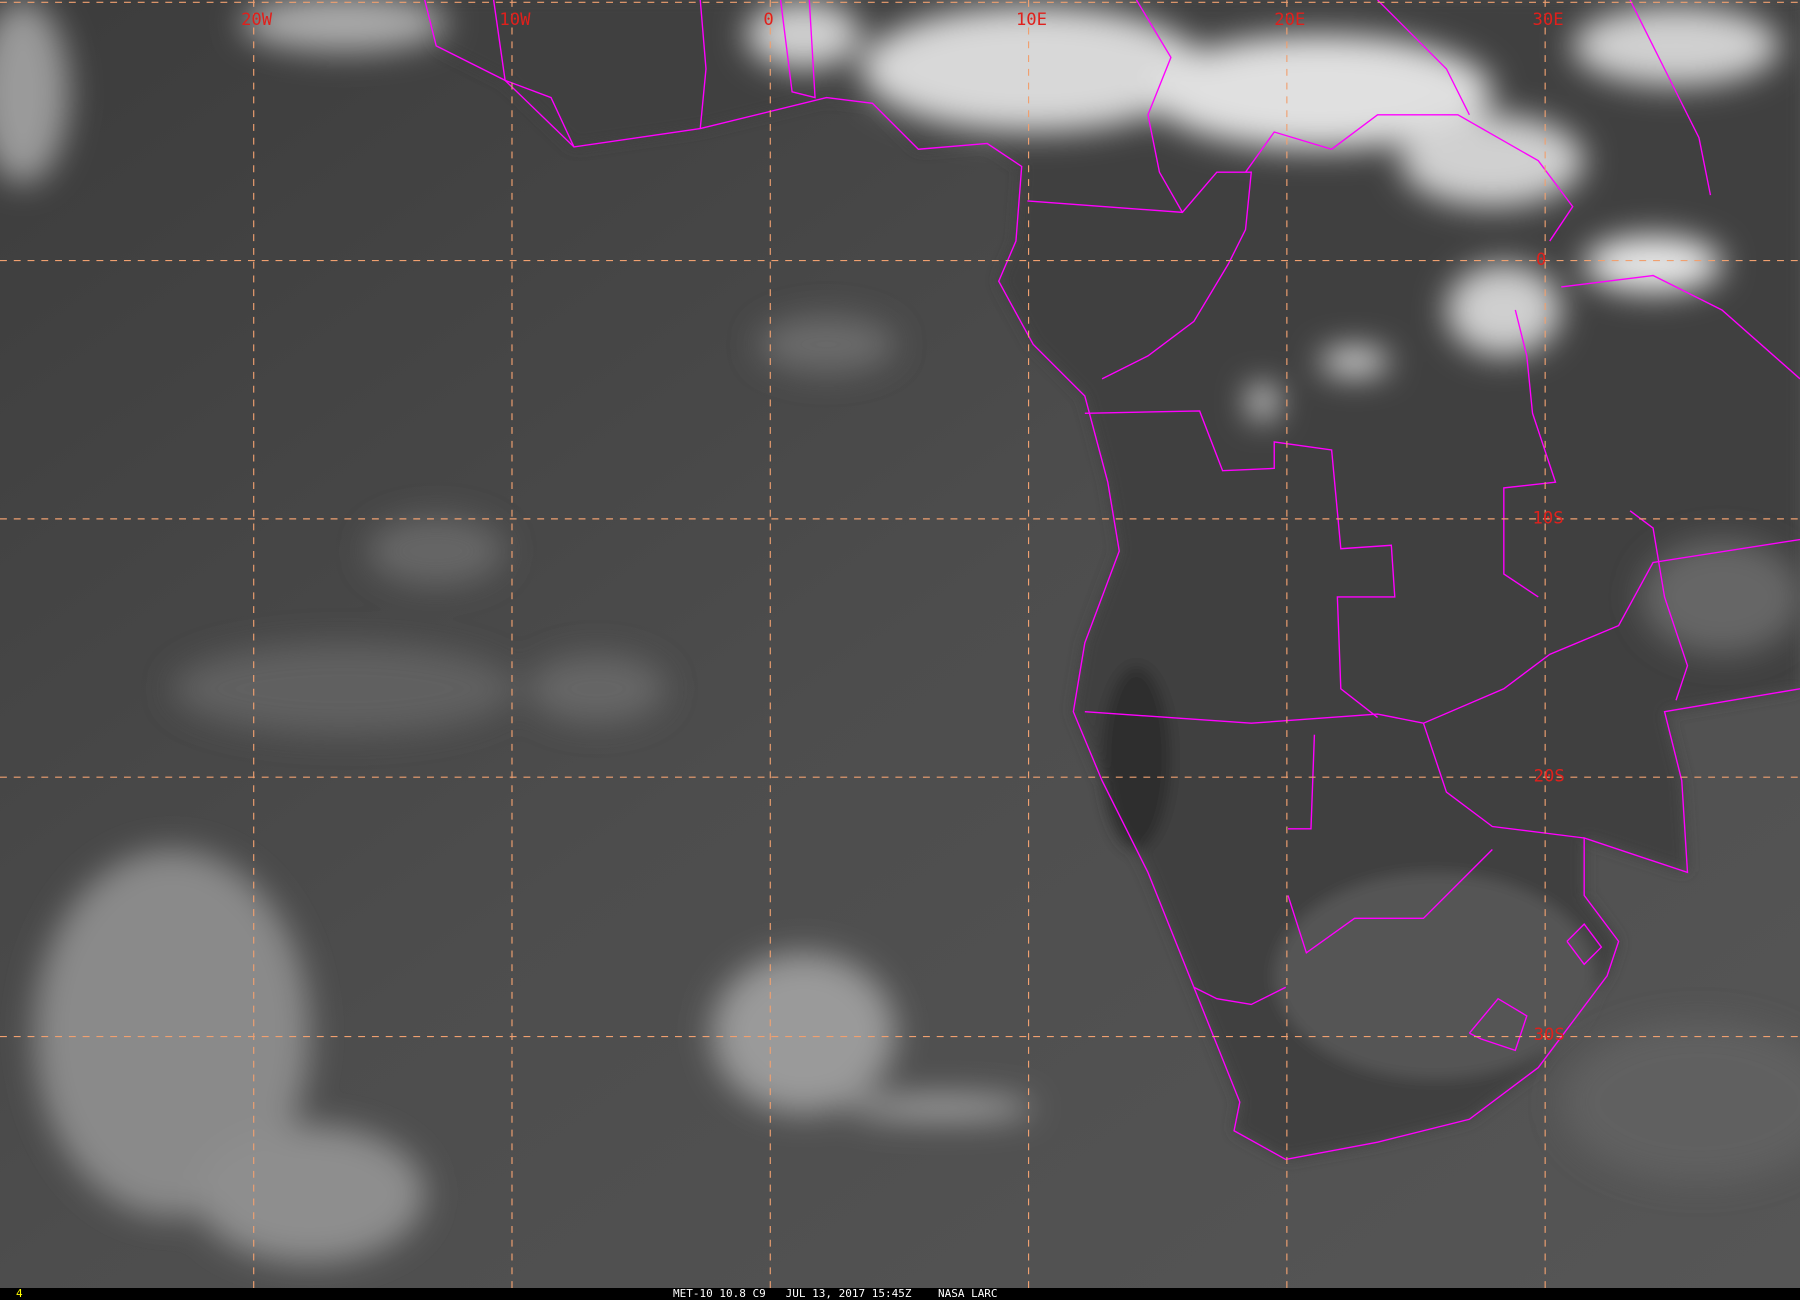  Describe the element at coordinates (257, 20) in the screenshot. I see `lon-label-20w: 20W` at that location.